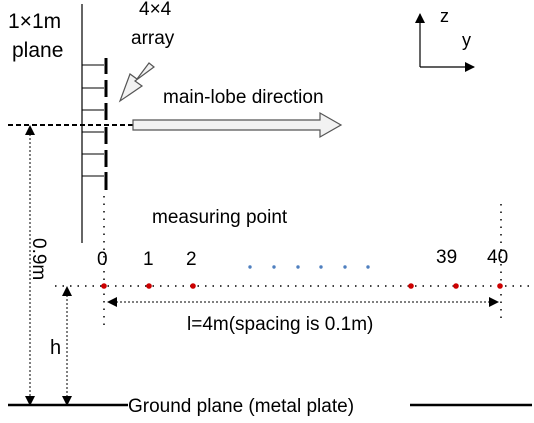 This screenshot has width=534, height=423. I want to click on array-label-line2: array, so click(153, 38).